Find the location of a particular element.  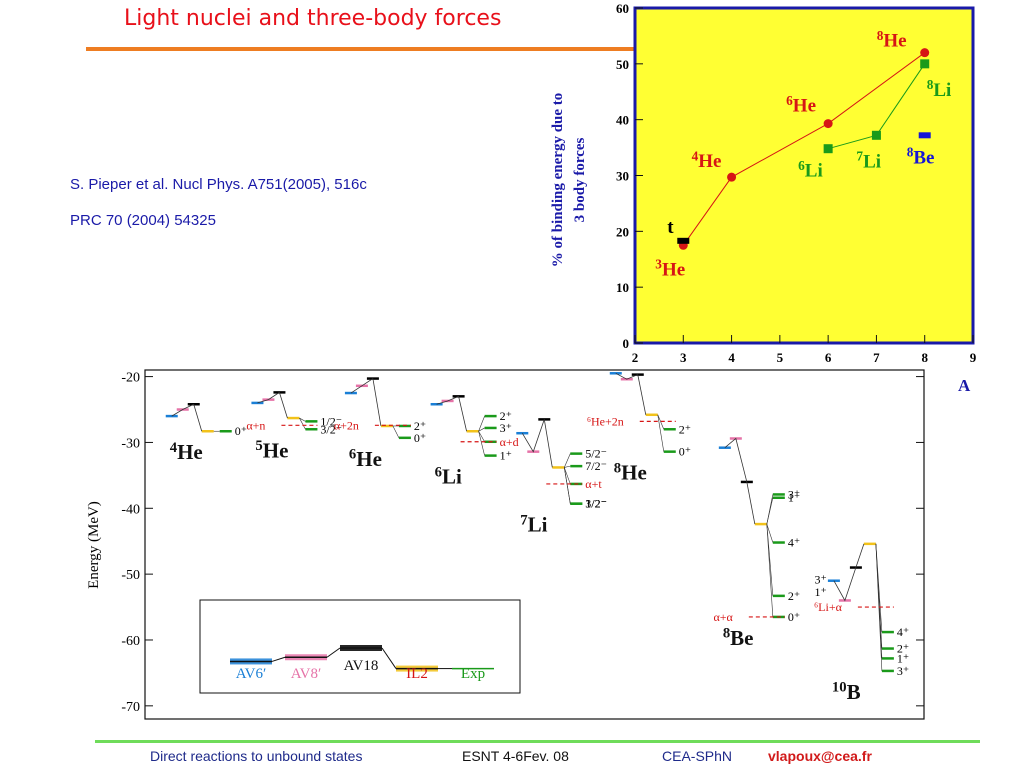

x-tick-label: 9 is located at coordinates (973, 357).